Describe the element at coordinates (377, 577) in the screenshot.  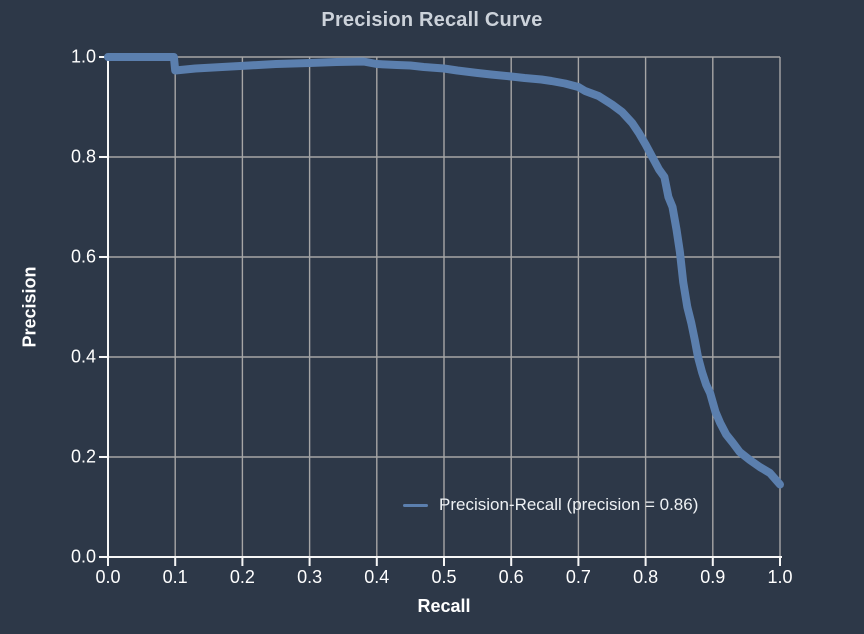
I see `x-tick-label: 0.4` at that location.